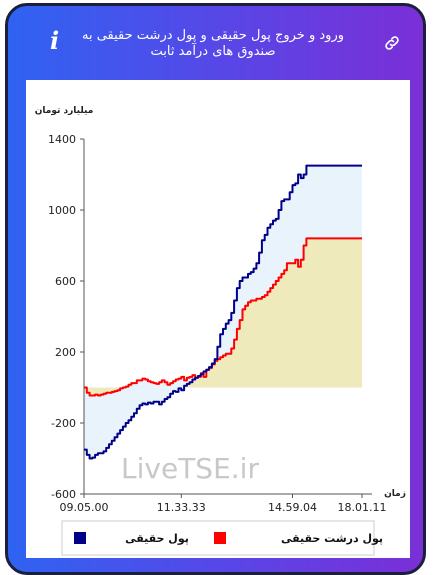 This screenshot has height=575, width=433. What do you see at coordinates (63, 494) in the screenshot?
I see `y-tick-label: -600` at bounding box center [63, 494].